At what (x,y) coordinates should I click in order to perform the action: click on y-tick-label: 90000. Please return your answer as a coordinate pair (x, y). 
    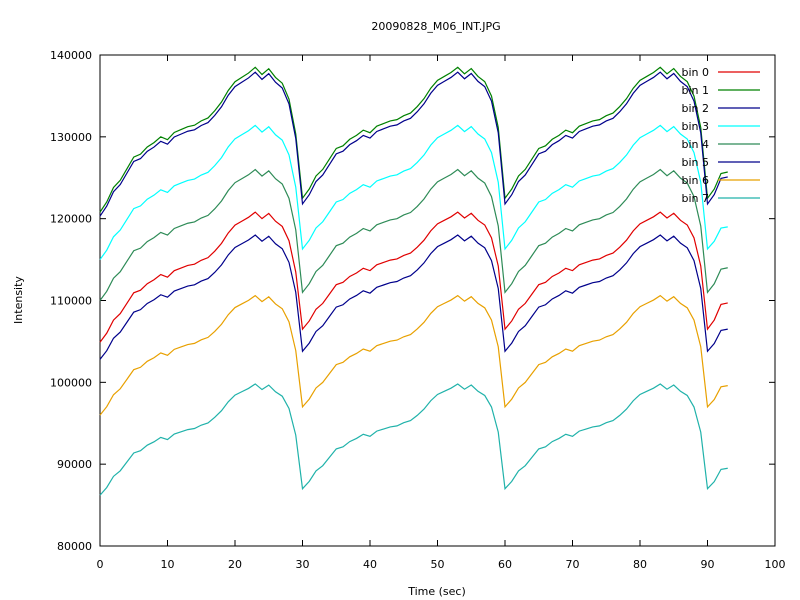
    Looking at the image, I should click on (74, 464).